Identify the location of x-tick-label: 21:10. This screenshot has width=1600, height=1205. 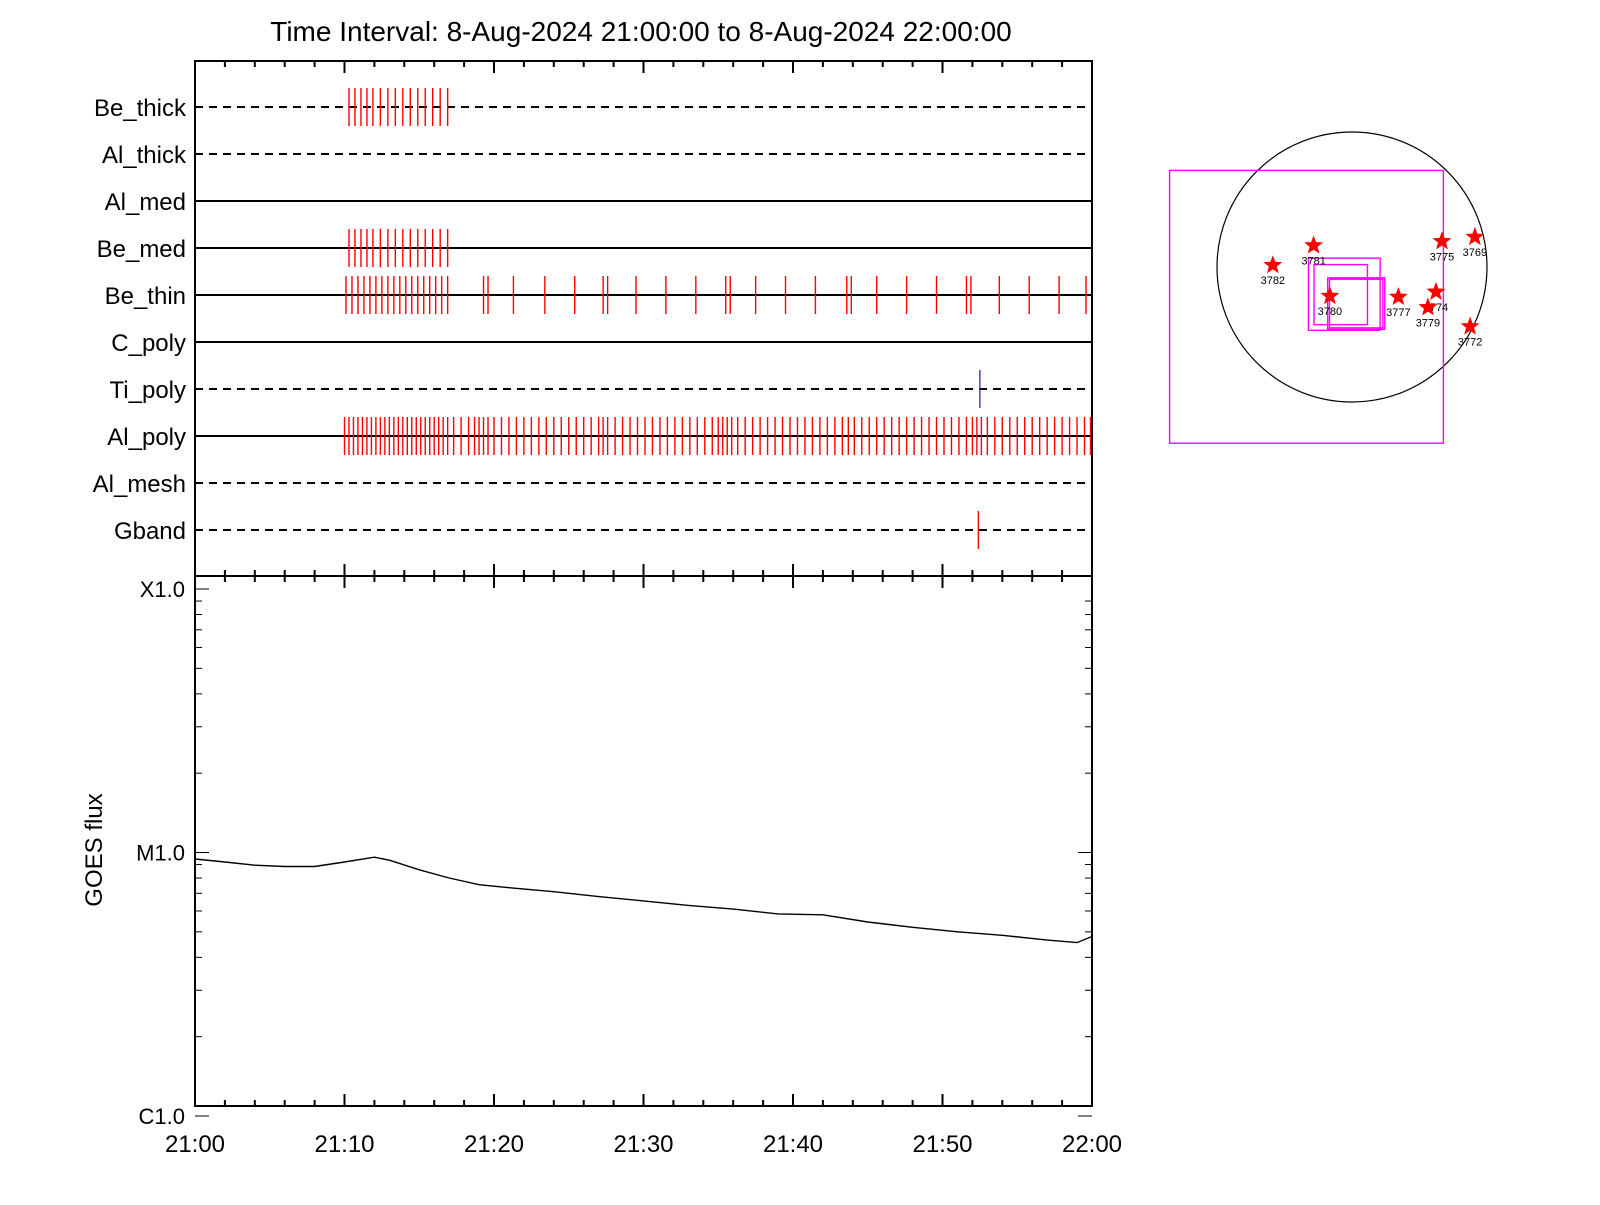
(344, 1144).